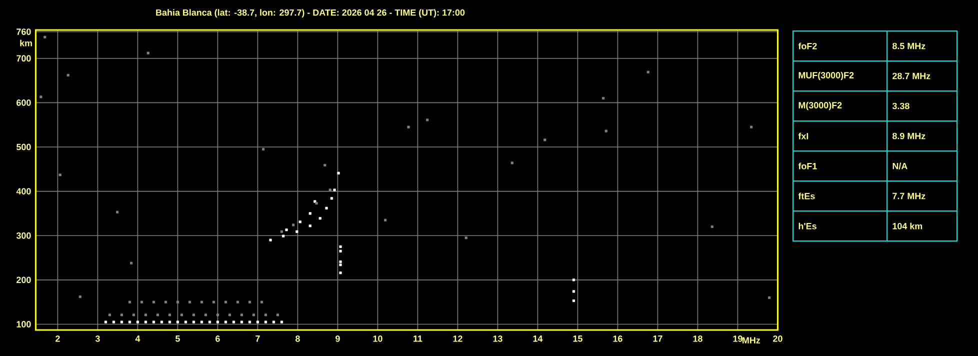 Image resolution: width=978 pixels, height=356 pixels. Describe the element at coordinates (457, 339) in the screenshot. I see `x-tick-label: 12` at that location.